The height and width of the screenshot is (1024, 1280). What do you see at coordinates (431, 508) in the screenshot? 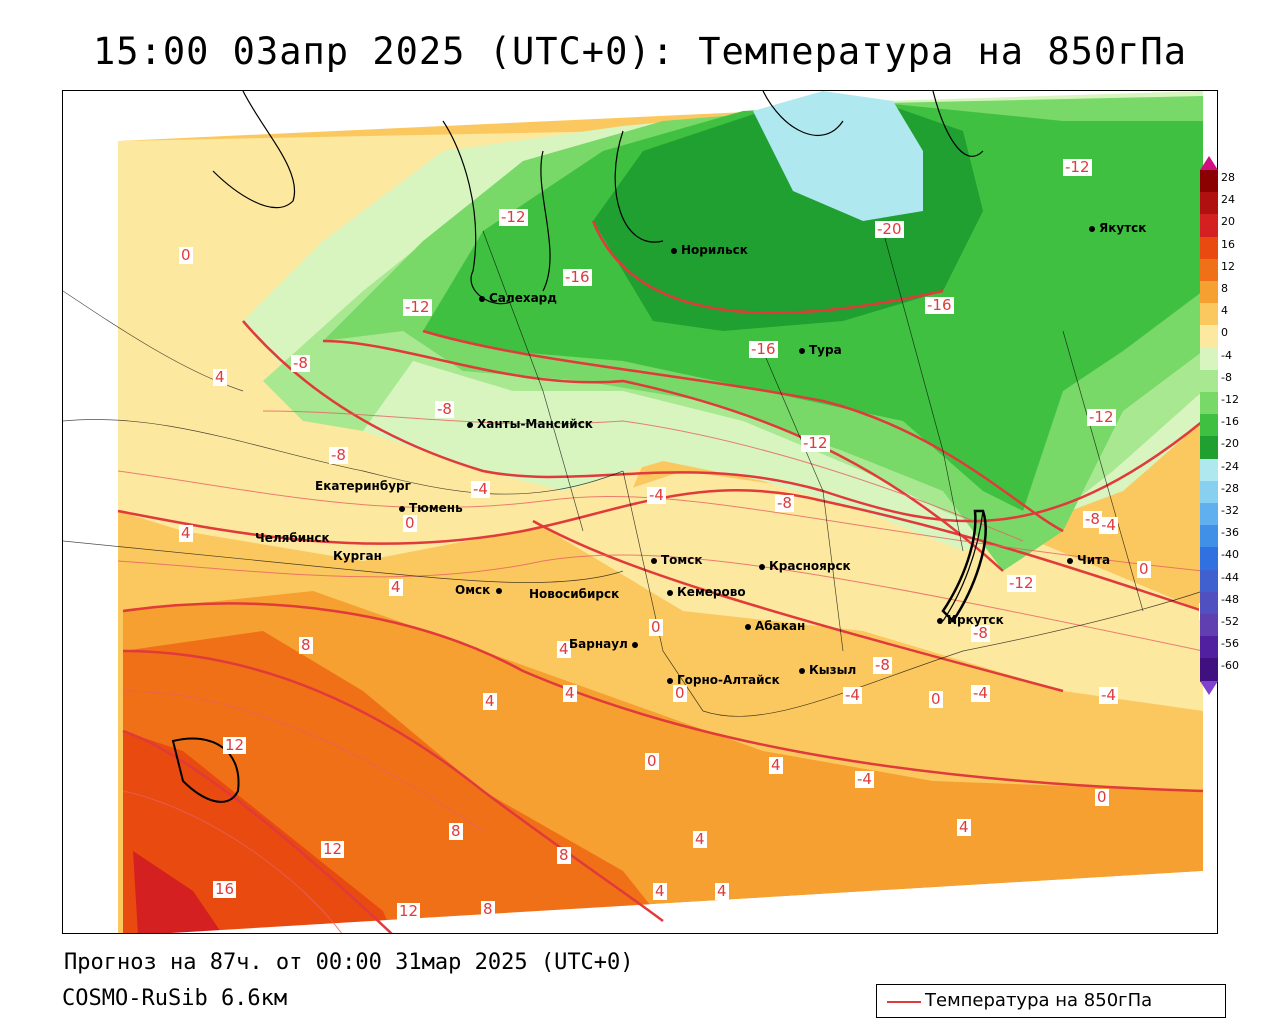
I see `city-marker: Тюмень` at bounding box center [431, 508].